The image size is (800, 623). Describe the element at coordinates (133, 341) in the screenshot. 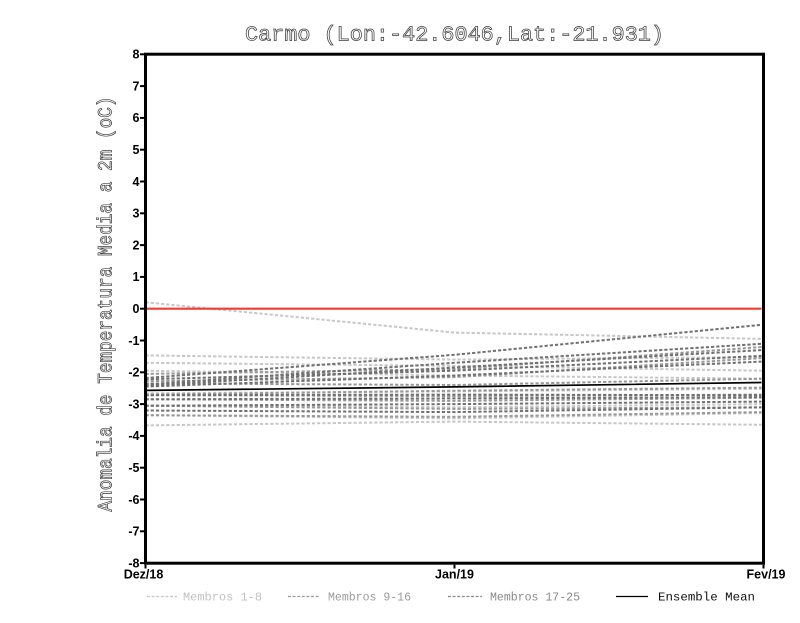

I see `svg-text: -1` at that location.